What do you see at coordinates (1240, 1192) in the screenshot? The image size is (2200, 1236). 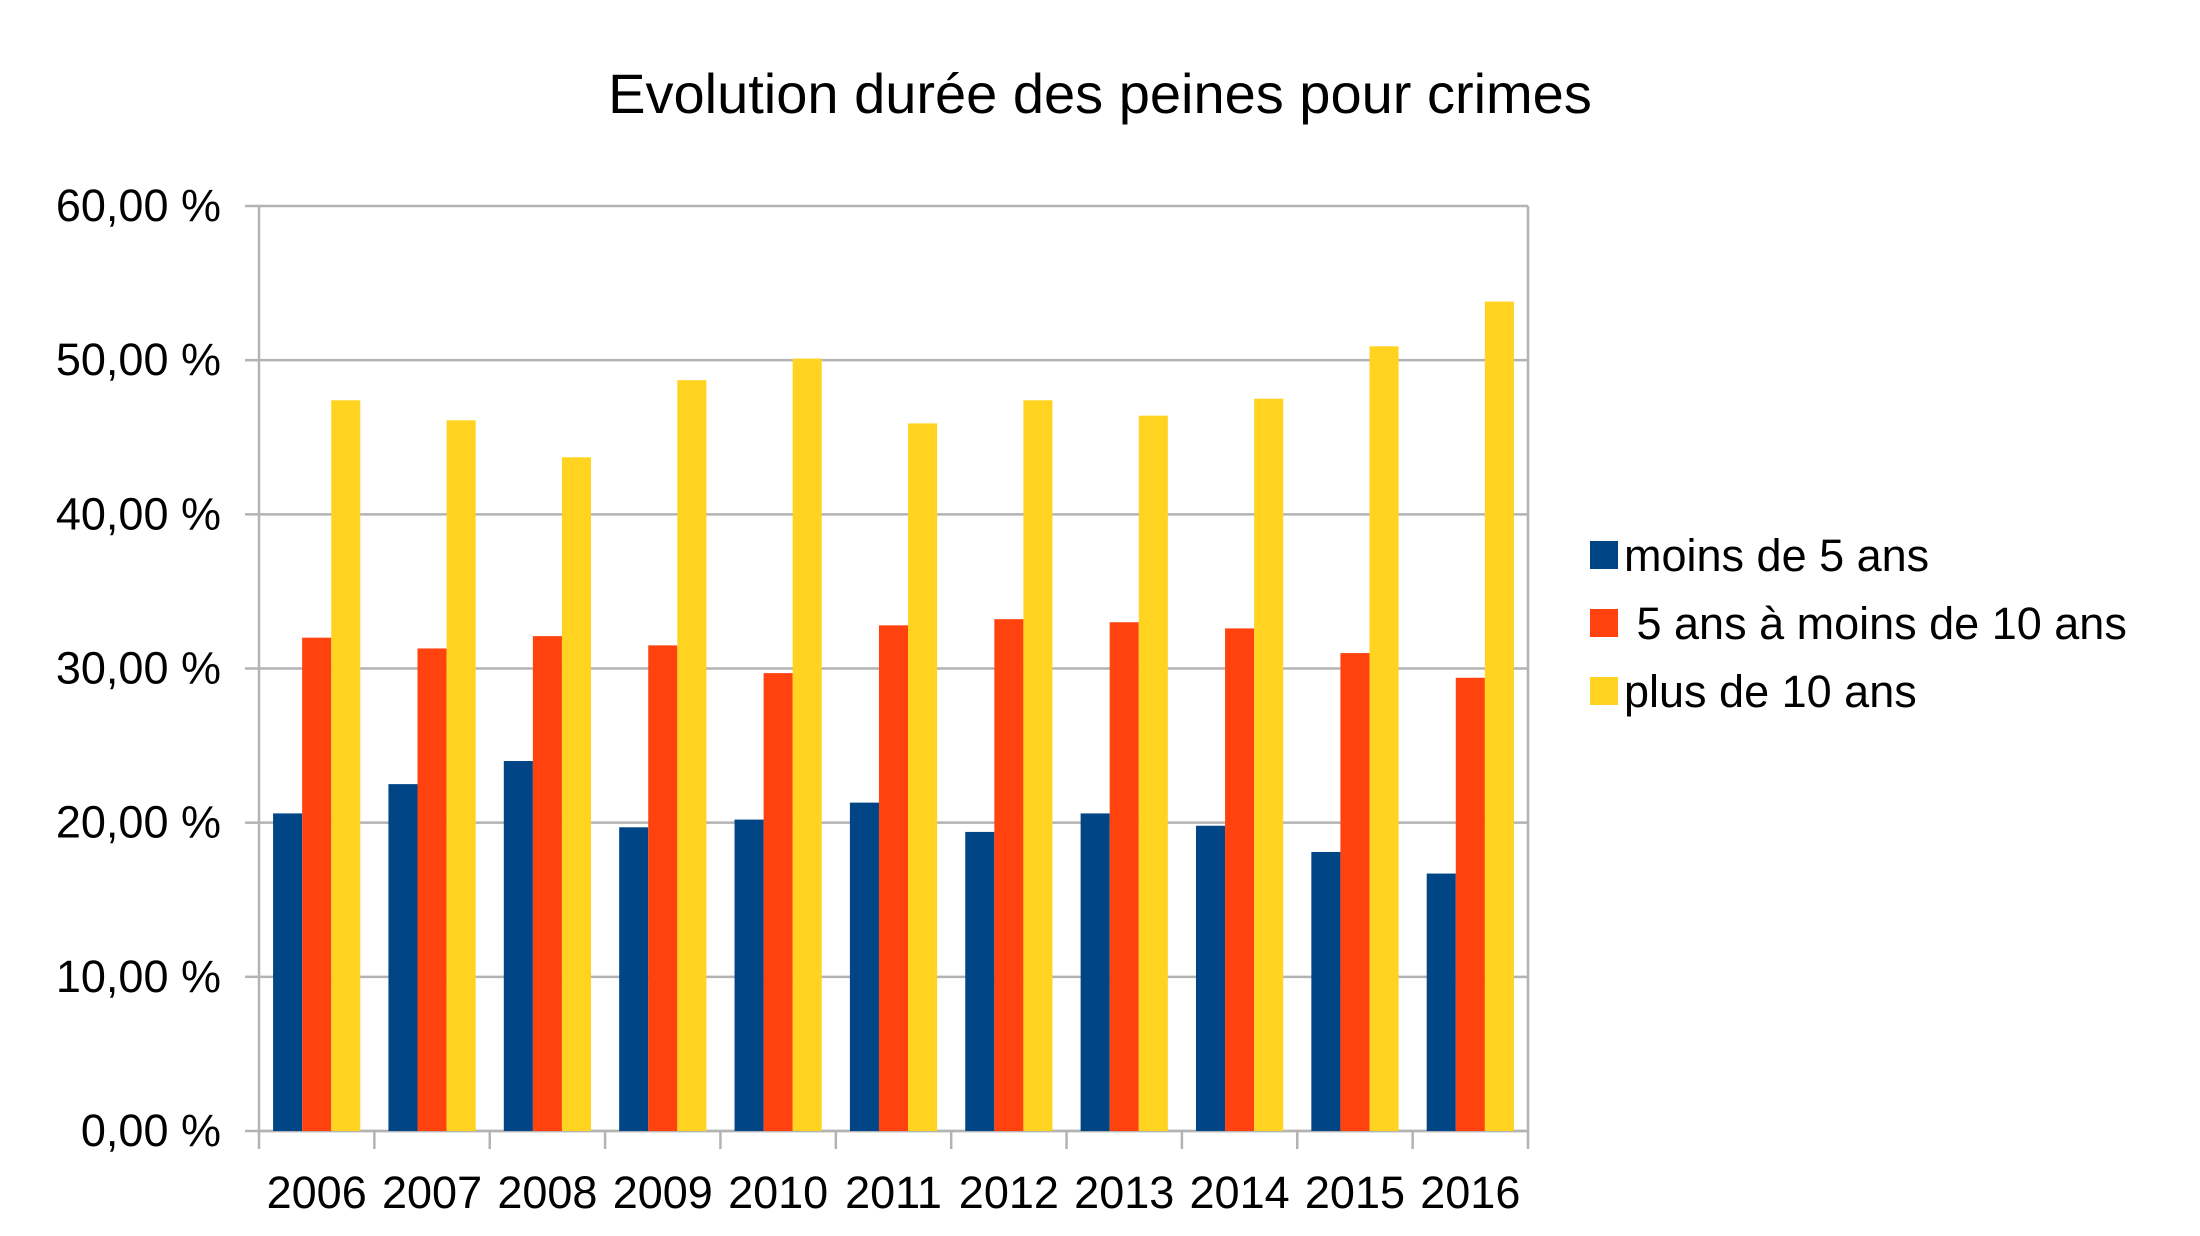 I see `x-tick-label: 2014` at bounding box center [1240, 1192].